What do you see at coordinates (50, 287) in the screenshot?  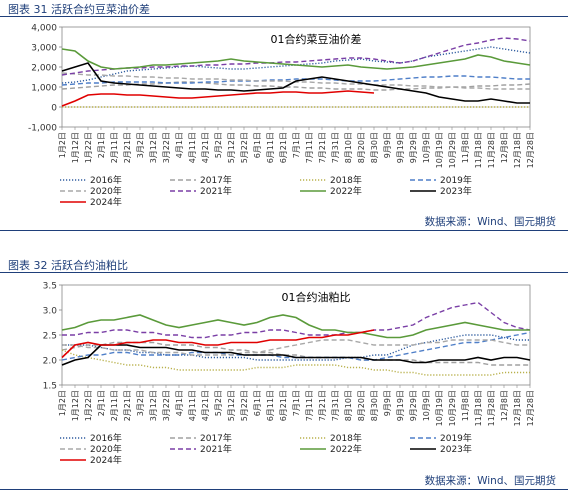 I see `y-tick-label: 3.5` at bounding box center [50, 287].